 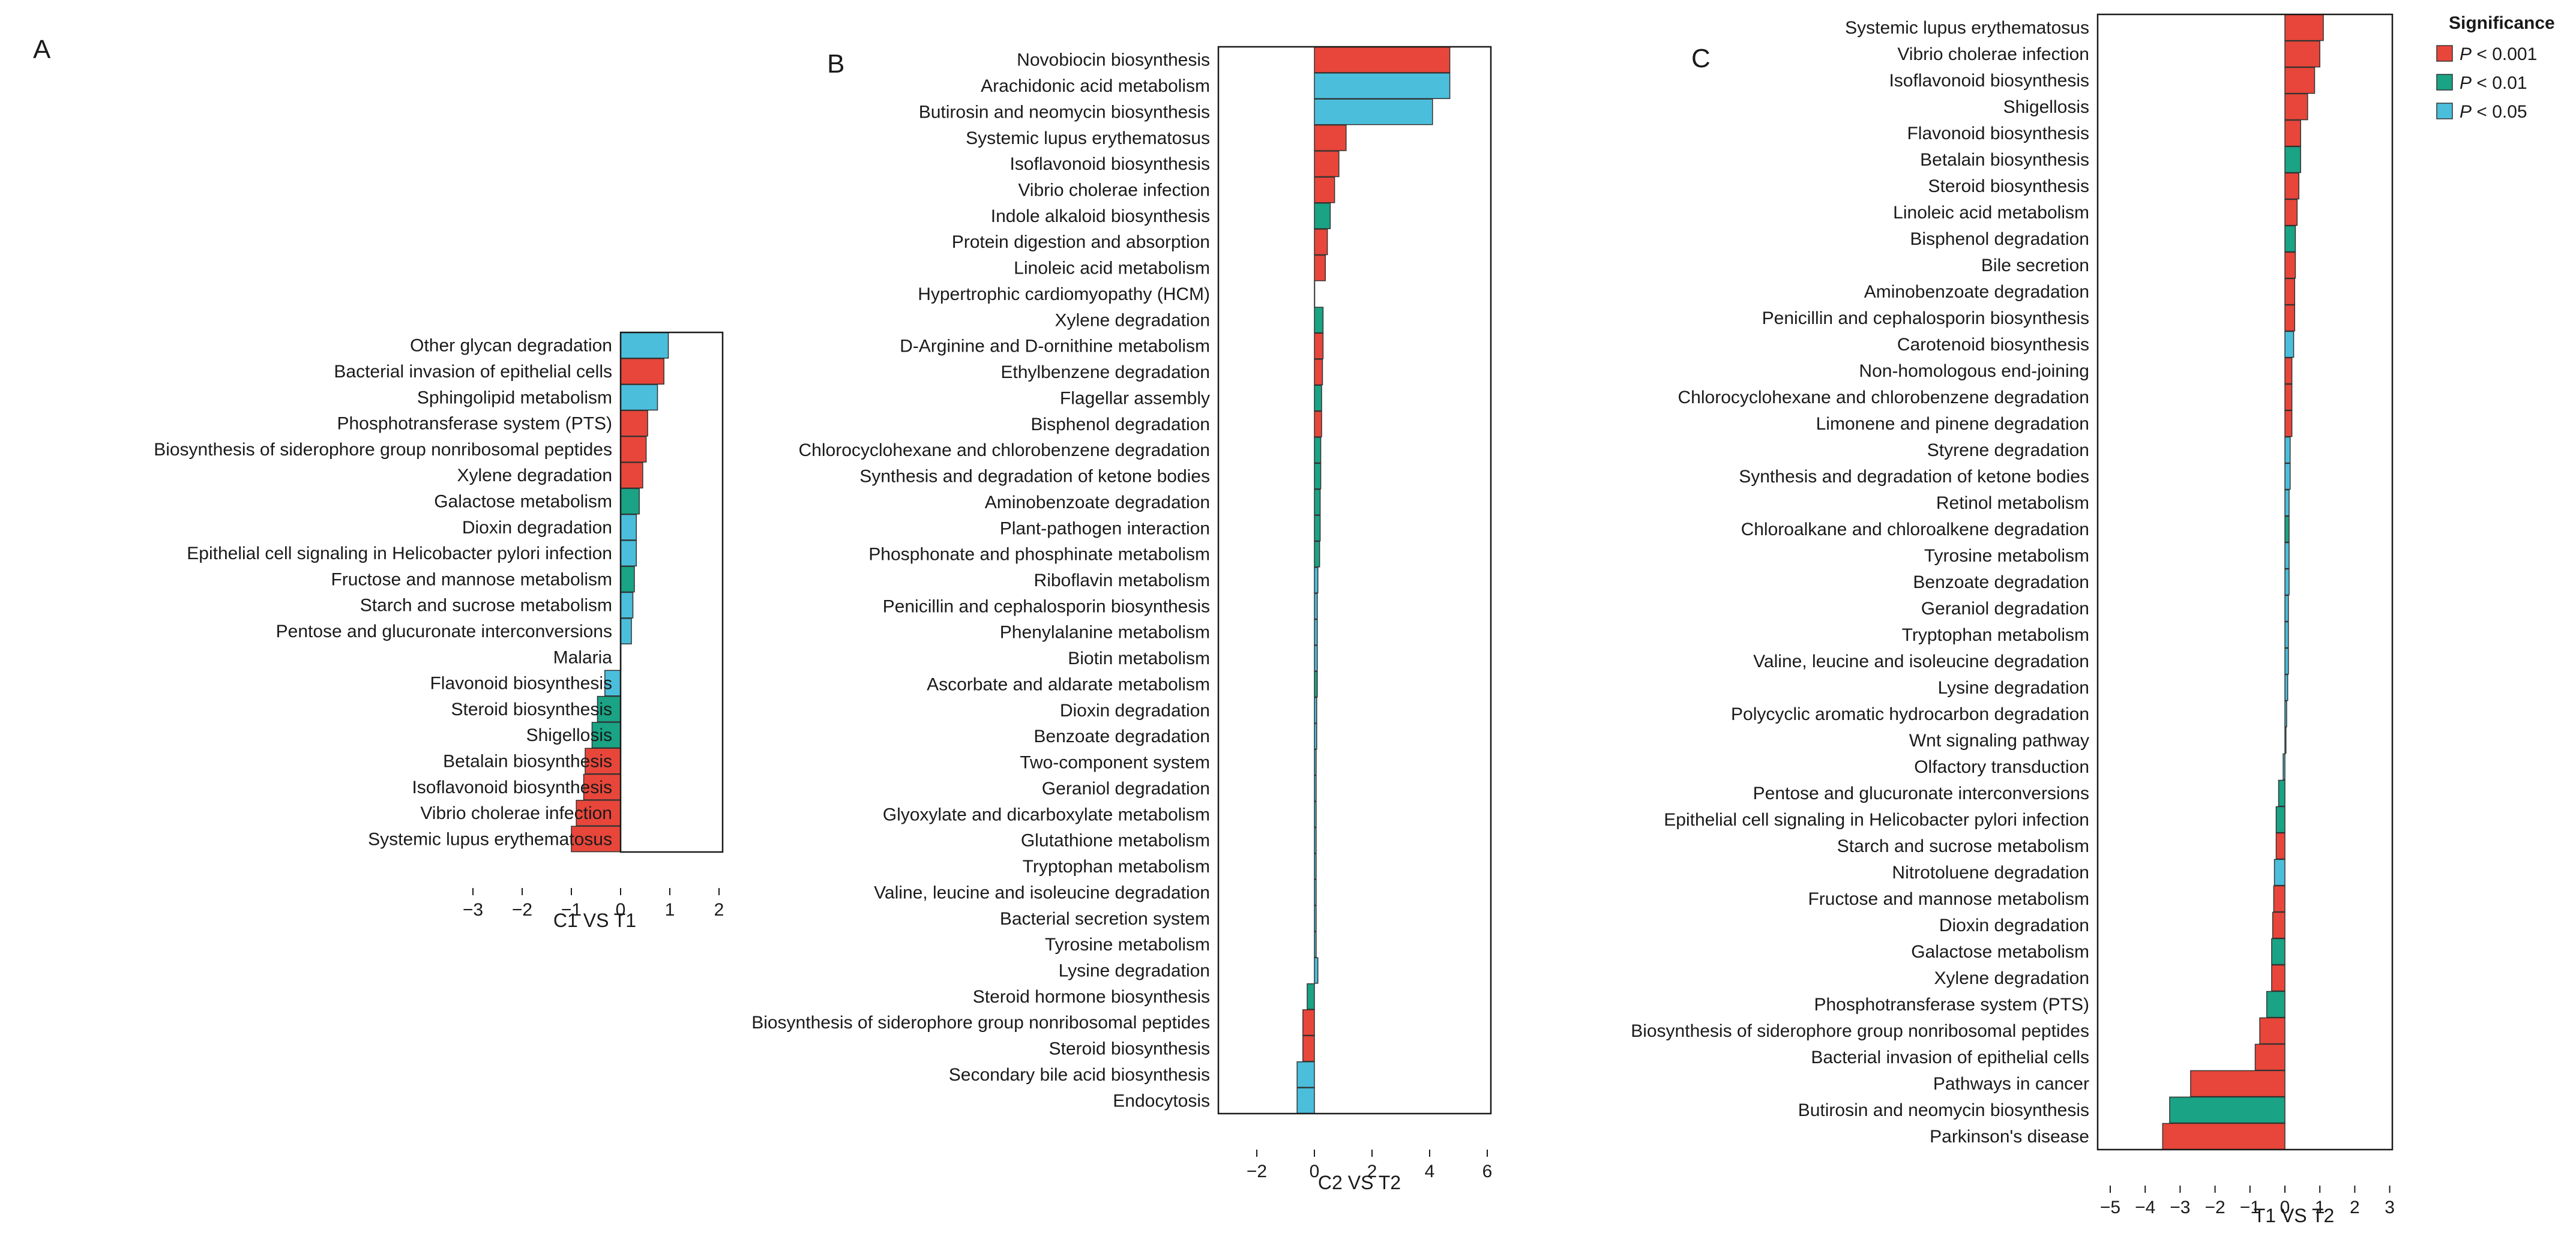 What do you see at coordinates (627, 579) in the screenshot?
I see `bar-a-fructose-and-mannose-metabolism` at bounding box center [627, 579].